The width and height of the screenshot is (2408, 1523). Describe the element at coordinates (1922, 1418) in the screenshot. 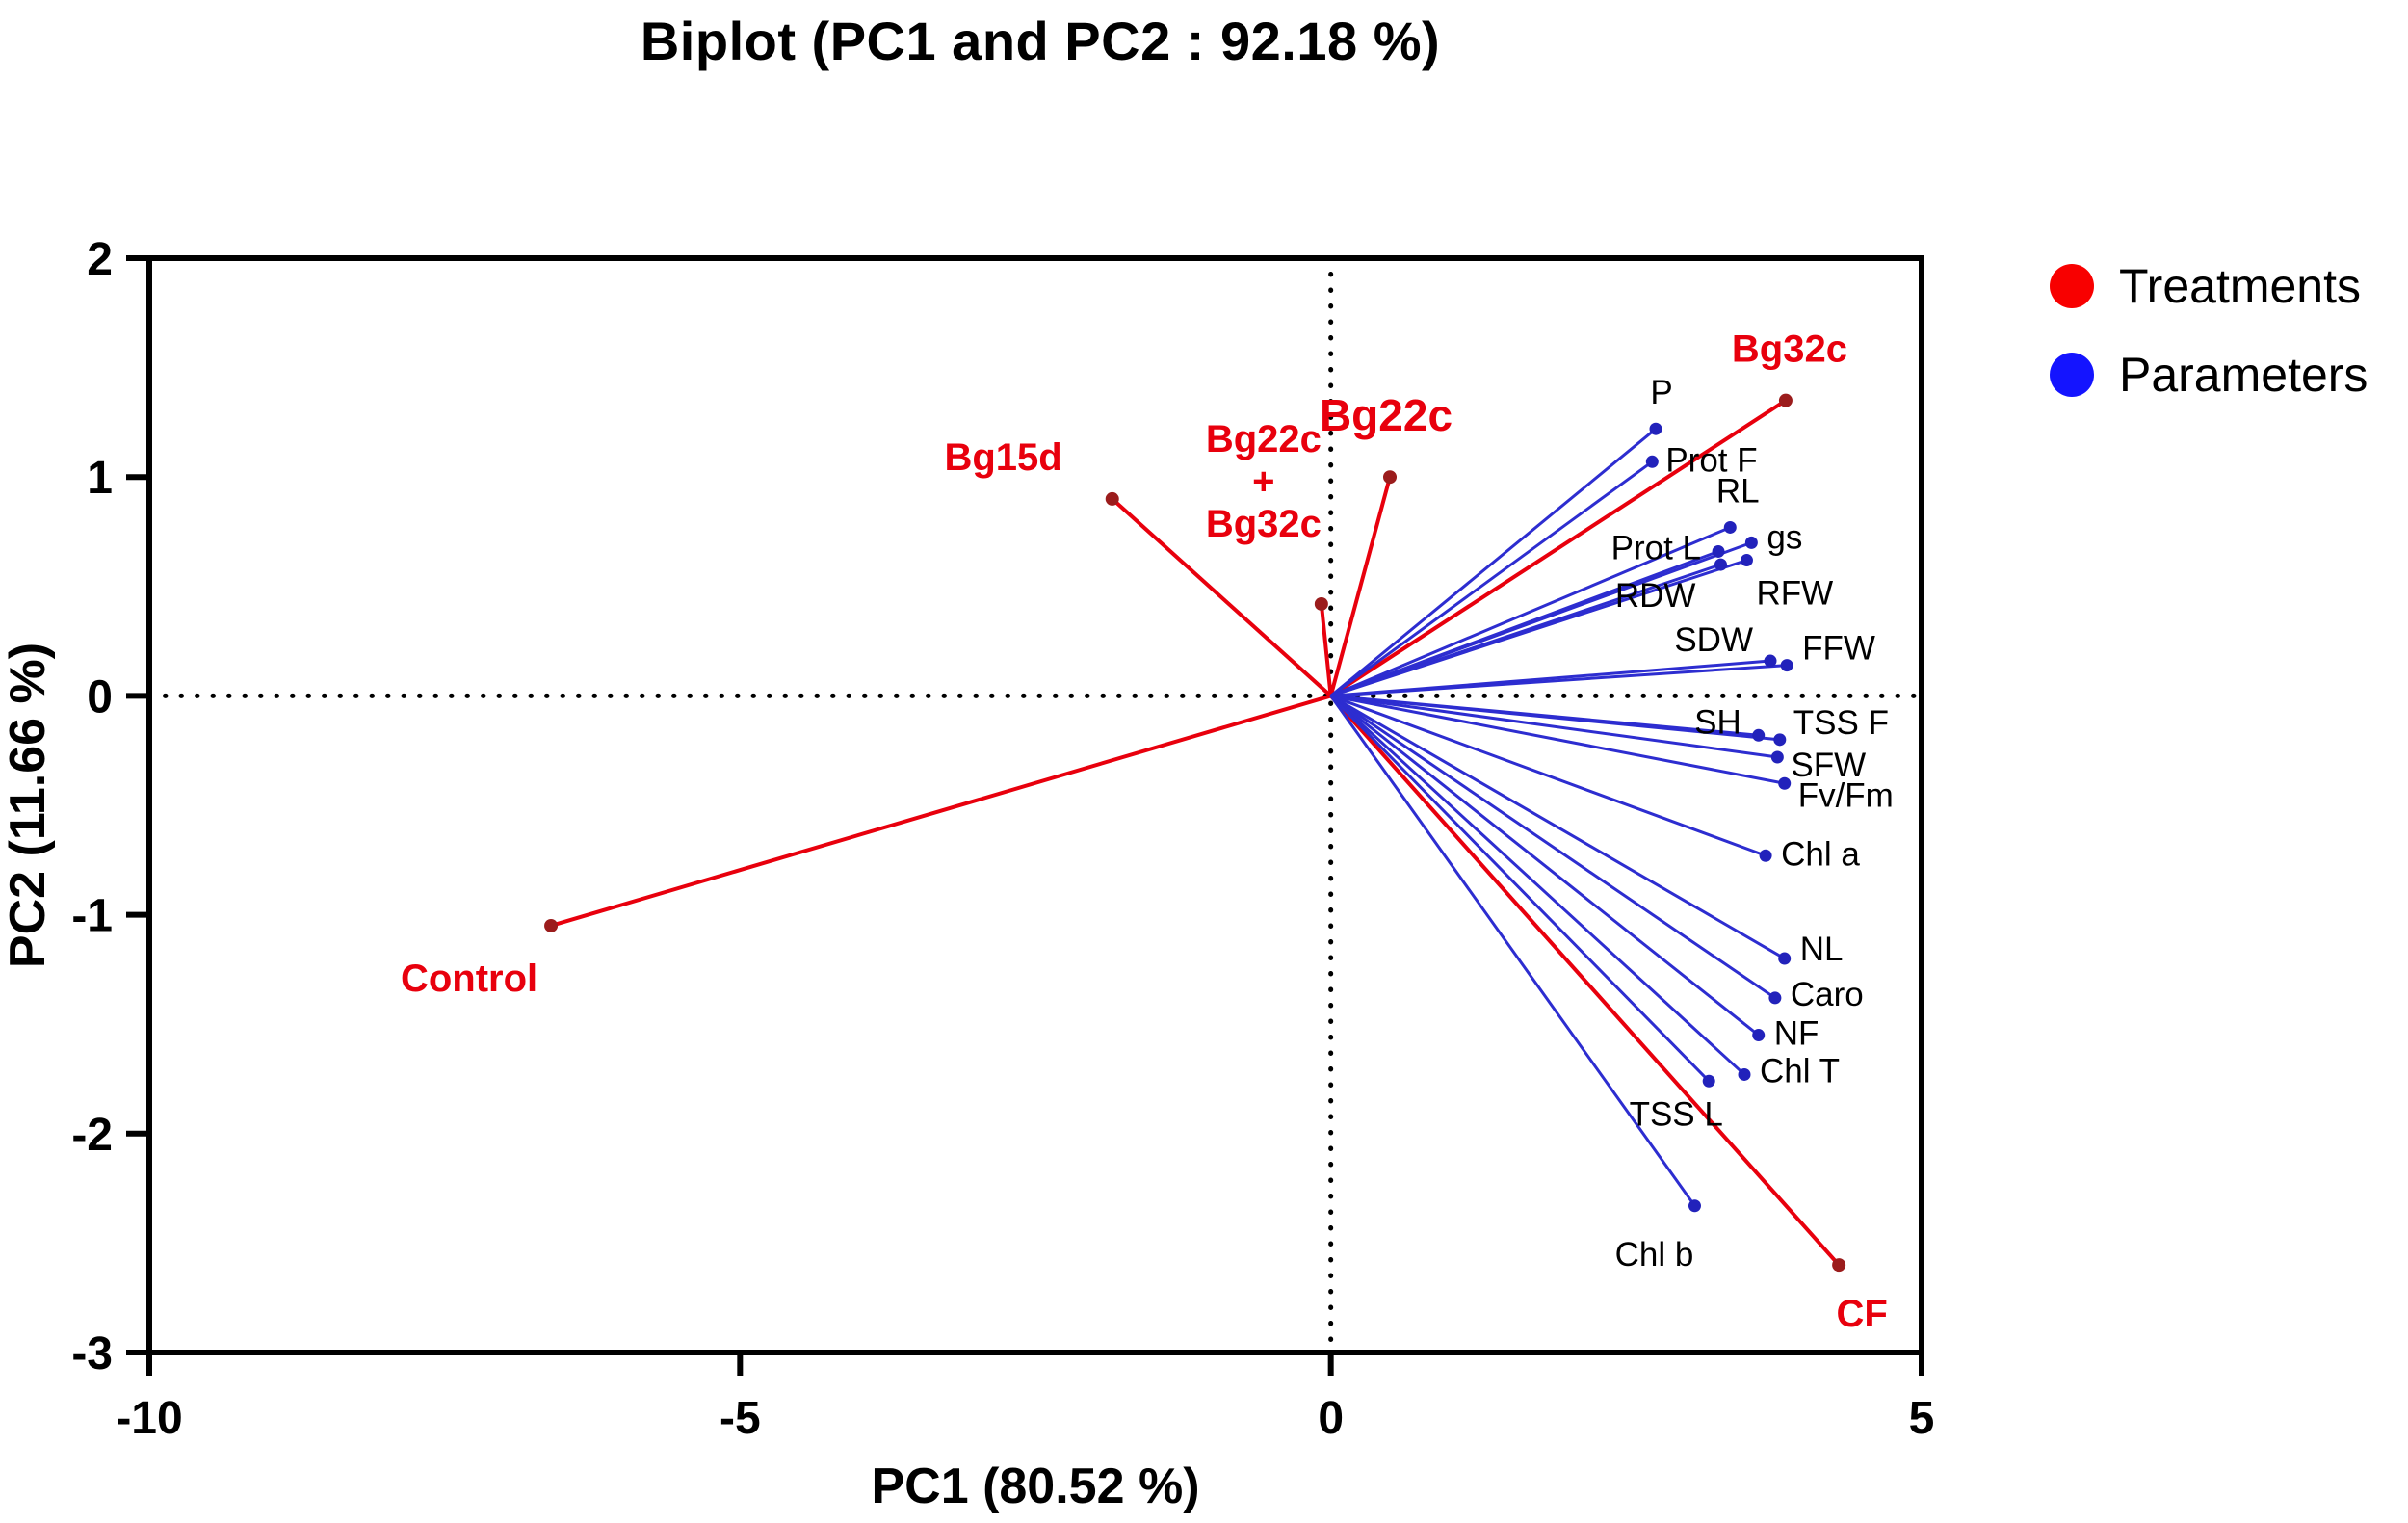

I see `x-tick-label: 5` at that location.